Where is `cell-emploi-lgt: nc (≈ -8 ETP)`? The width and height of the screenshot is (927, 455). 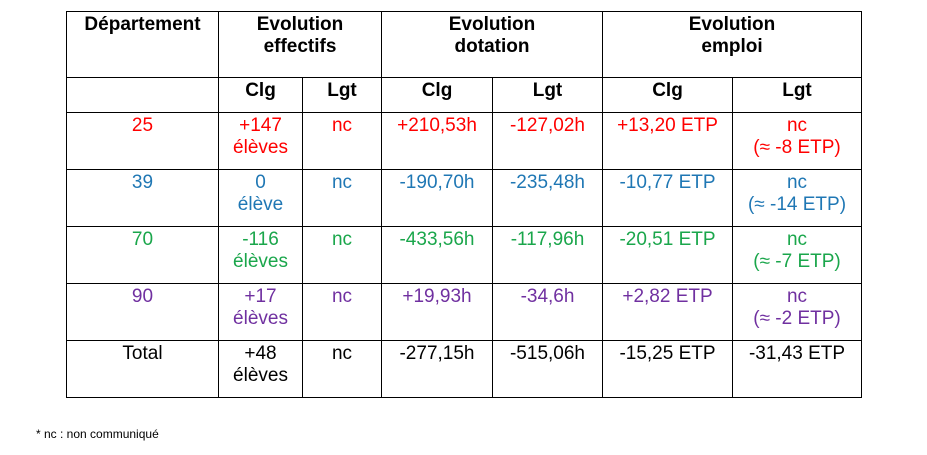
cell-emploi-lgt: nc (≈ -8 ETP) is located at coordinates (797, 141).